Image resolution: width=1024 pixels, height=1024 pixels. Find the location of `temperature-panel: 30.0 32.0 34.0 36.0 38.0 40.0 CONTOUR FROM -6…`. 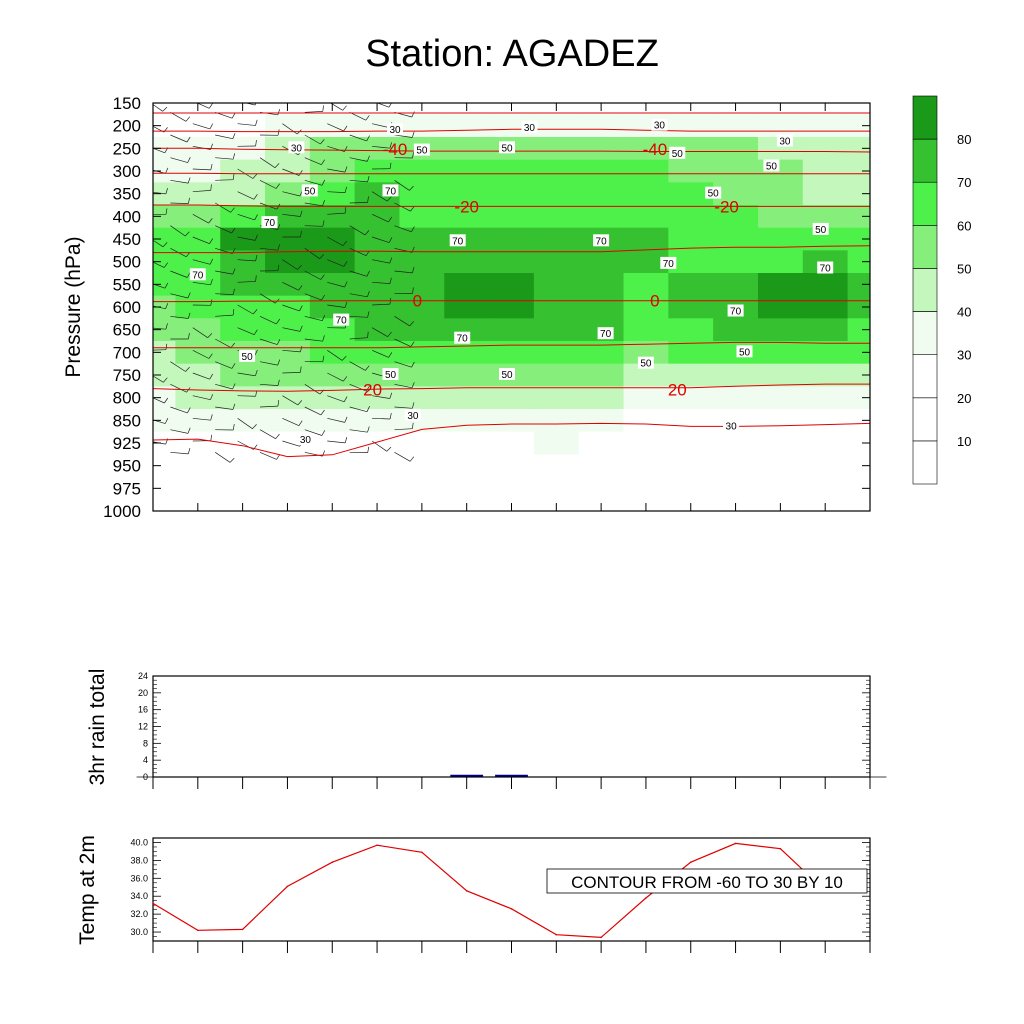

temperature-panel: 30.0 32.0 34.0 36.0 38.0 40.0 CONTOUR FROM -6… is located at coordinates (473, 894).